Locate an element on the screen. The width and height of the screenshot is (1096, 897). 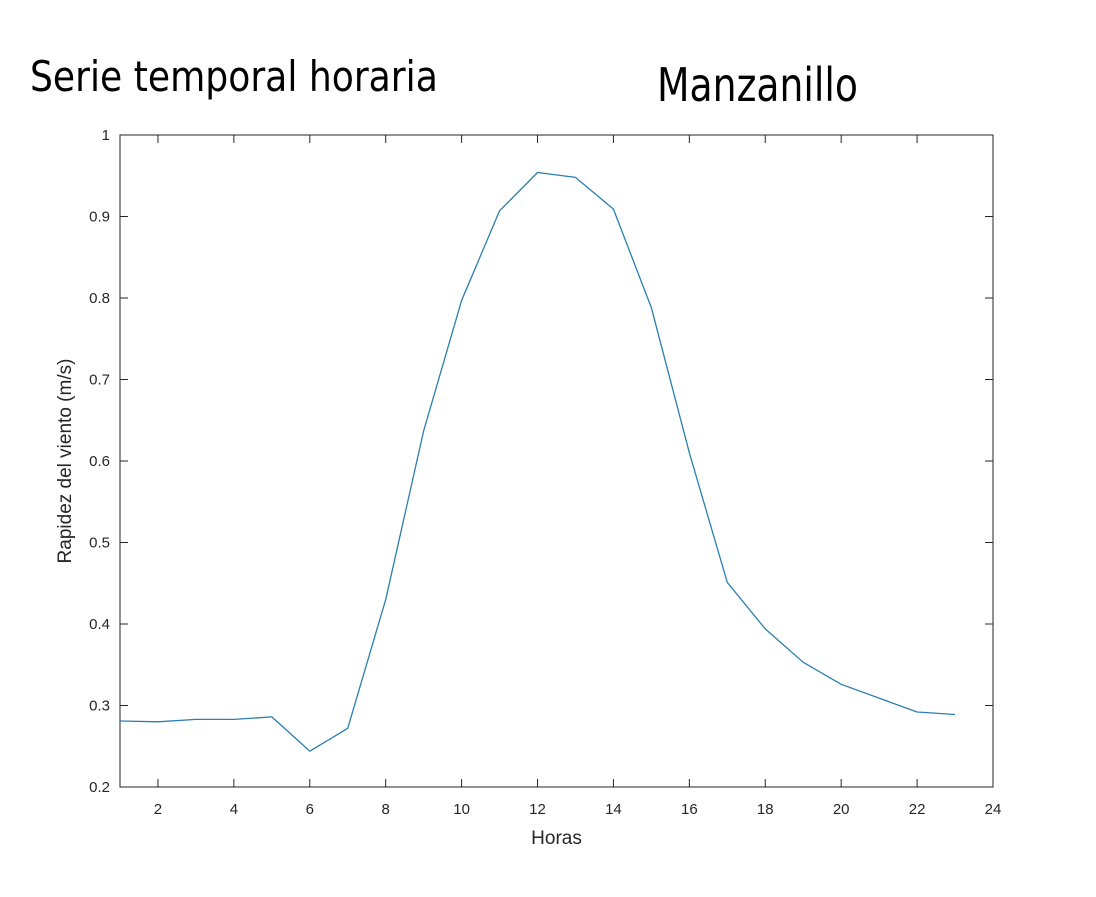
y-tick-label: 0.3 is located at coordinates (99, 706).